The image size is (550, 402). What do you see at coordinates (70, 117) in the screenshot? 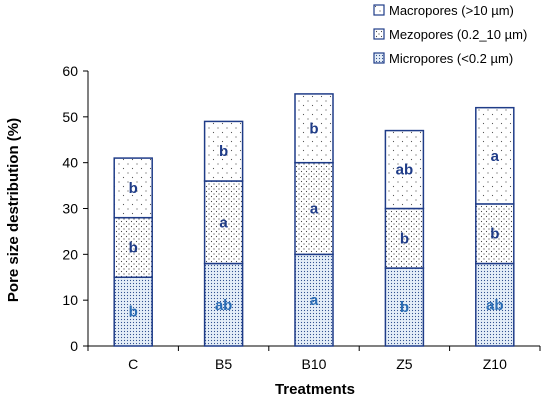
I see `y-tick-label: 50` at bounding box center [70, 117].